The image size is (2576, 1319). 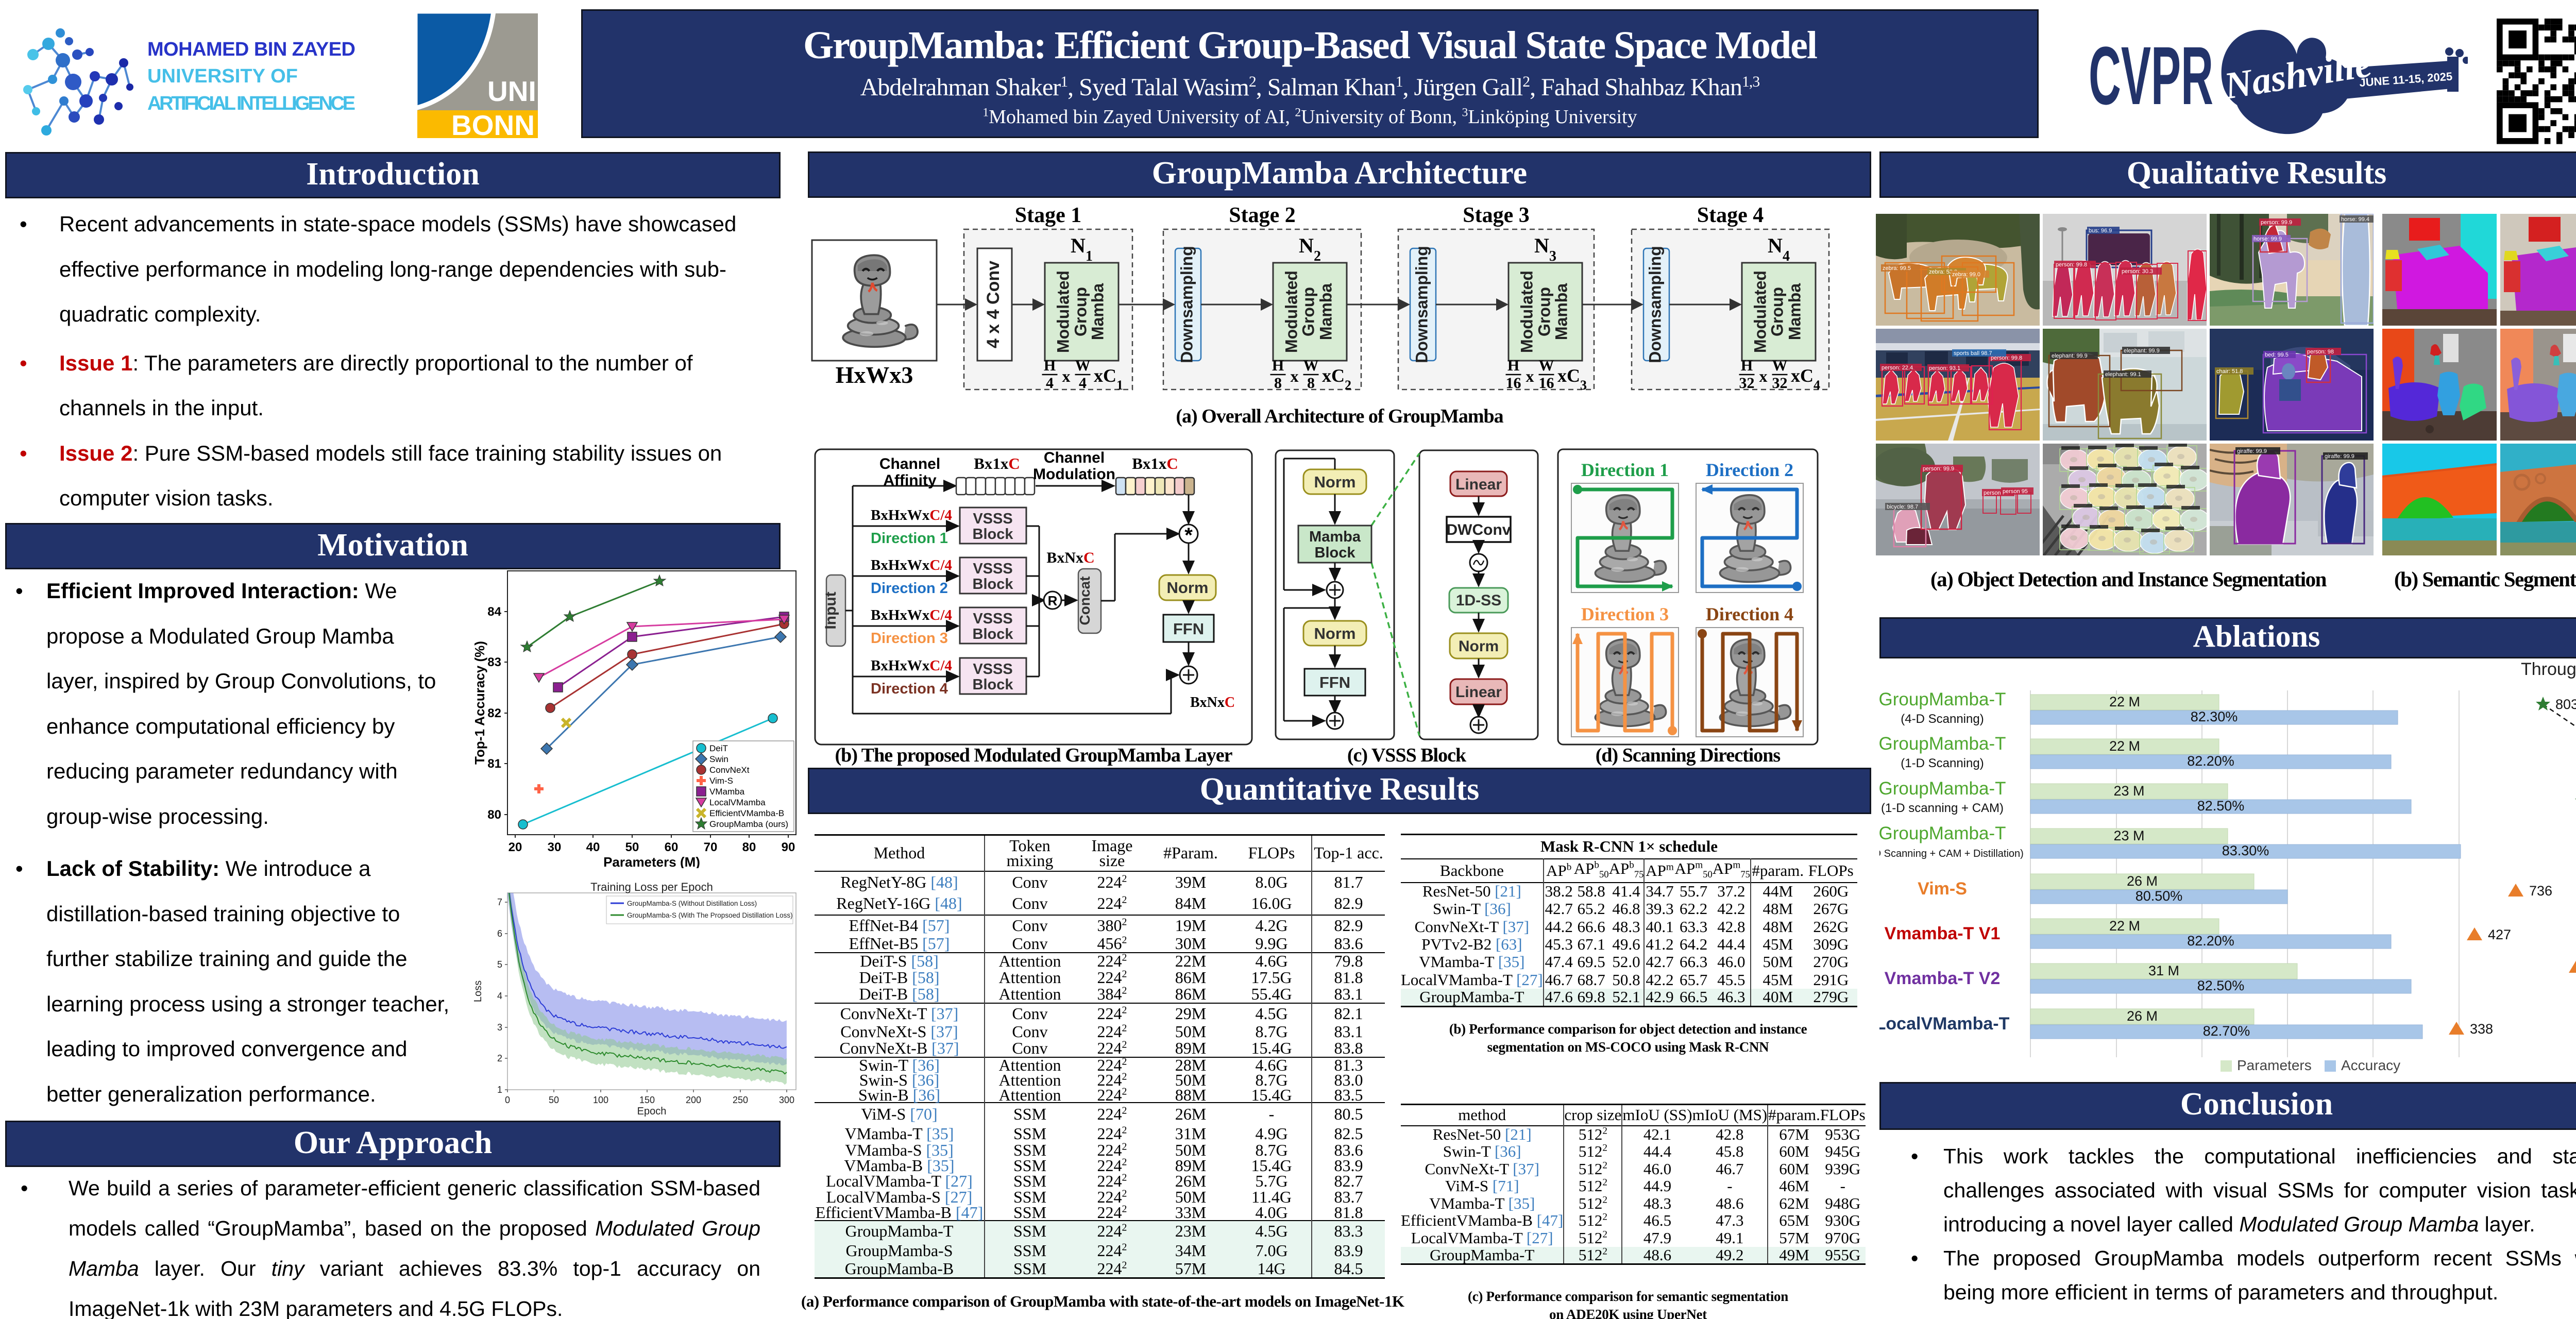 What do you see at coordinates (1074, 474) in the screenshot?
I see `svg-text: Modulation` at bounding box center [1074, 474].